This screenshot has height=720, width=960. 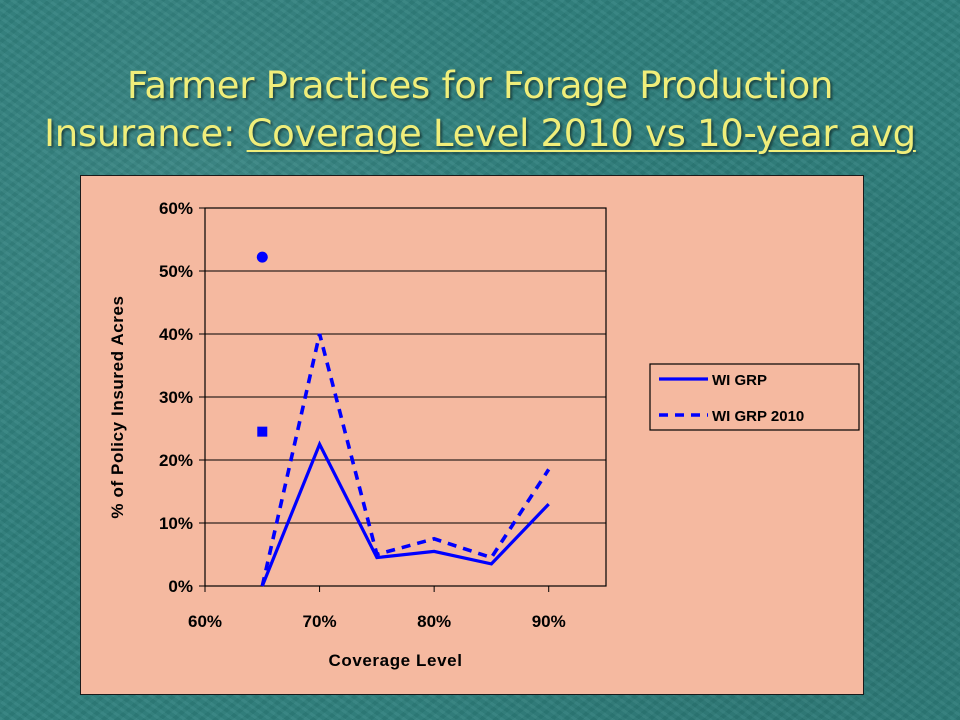 What do you see at coordinates (758, 416) in the screenshot?
I see `legend-label-1: WI GRP 2010` at bounding box center [758, 416].